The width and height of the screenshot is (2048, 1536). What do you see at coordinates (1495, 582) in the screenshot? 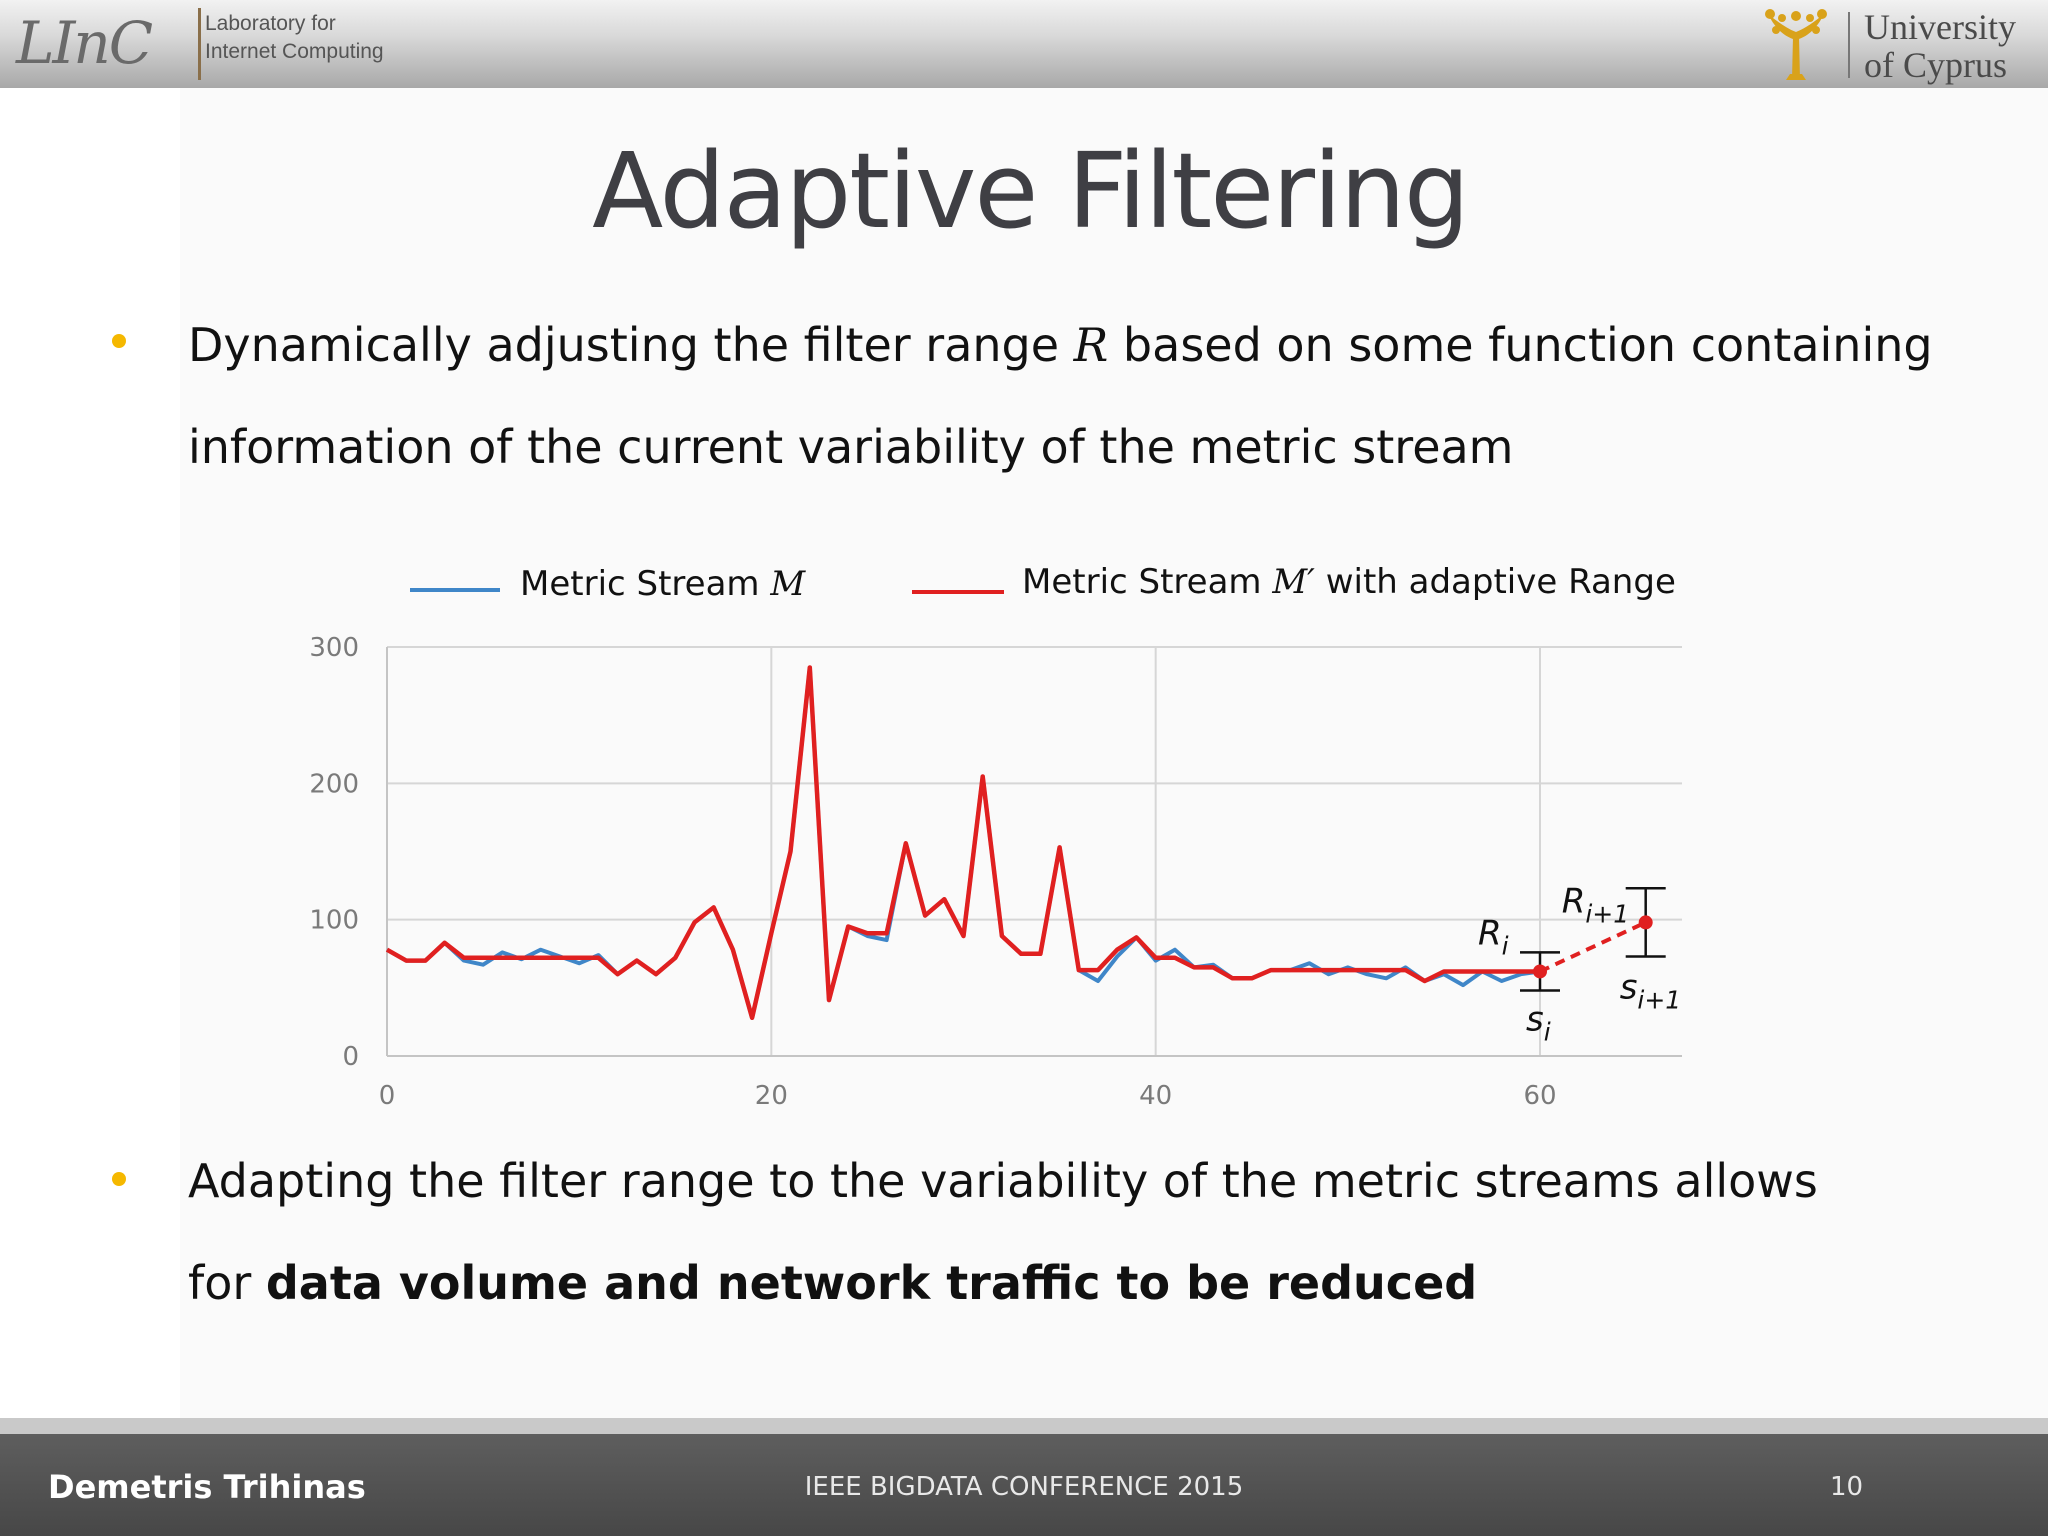
I see `legend-2-suffix: with adaptive Range` at bounding box center [1495, 582].